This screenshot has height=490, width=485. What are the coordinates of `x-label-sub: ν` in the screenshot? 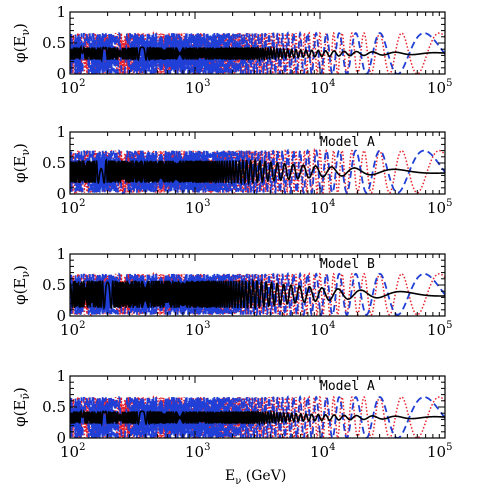 It's located at (238, 480).